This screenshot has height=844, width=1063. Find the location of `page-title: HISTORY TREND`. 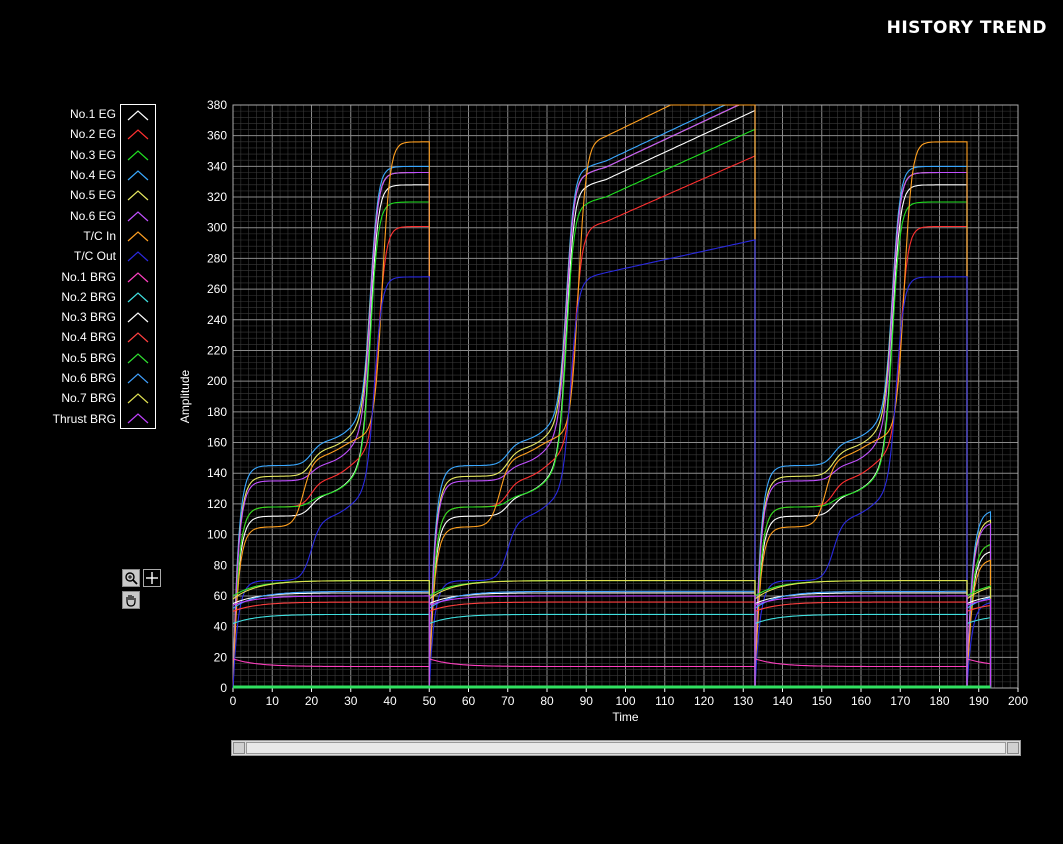

page-title: HISTORY TREND is located at coordinates (966, 28).